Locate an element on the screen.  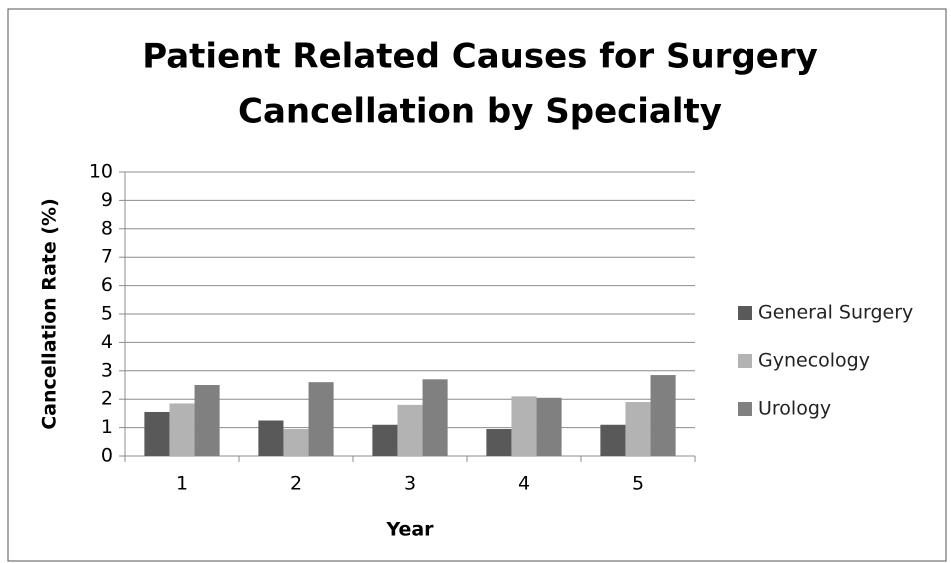
y-tick-label: 3 is located at coordinates (107, 370).